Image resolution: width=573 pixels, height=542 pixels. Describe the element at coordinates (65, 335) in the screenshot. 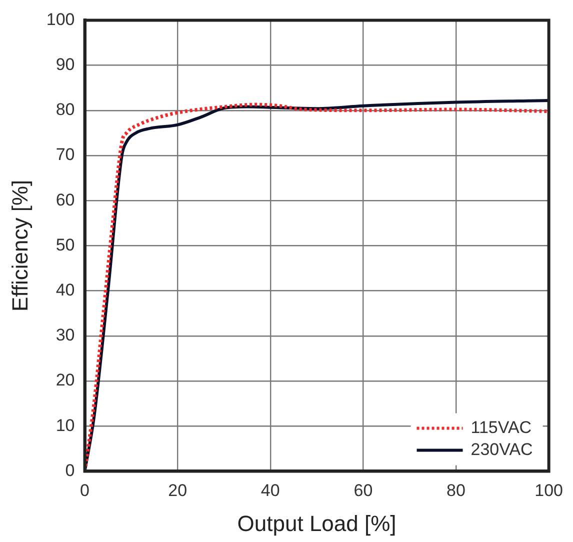

I see `y-tick-label: 30` at that location.